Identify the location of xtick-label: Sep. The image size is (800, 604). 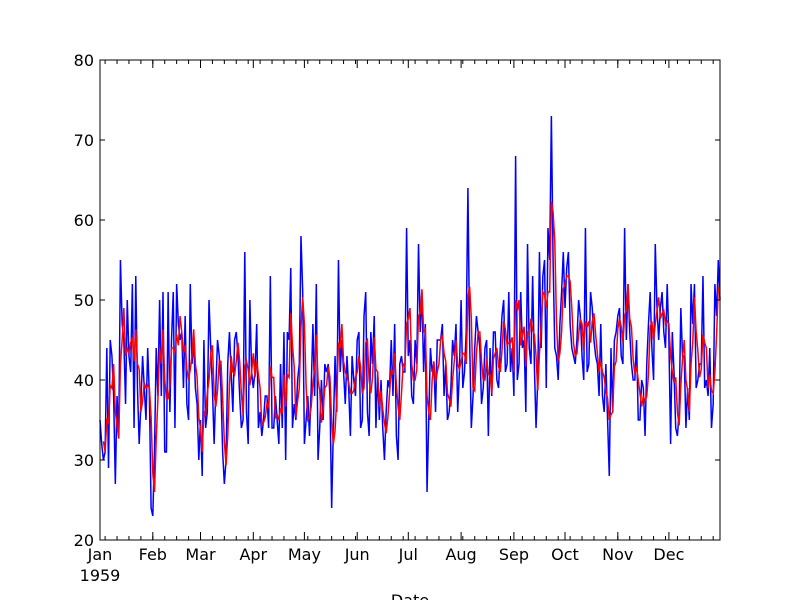
(514, 554).